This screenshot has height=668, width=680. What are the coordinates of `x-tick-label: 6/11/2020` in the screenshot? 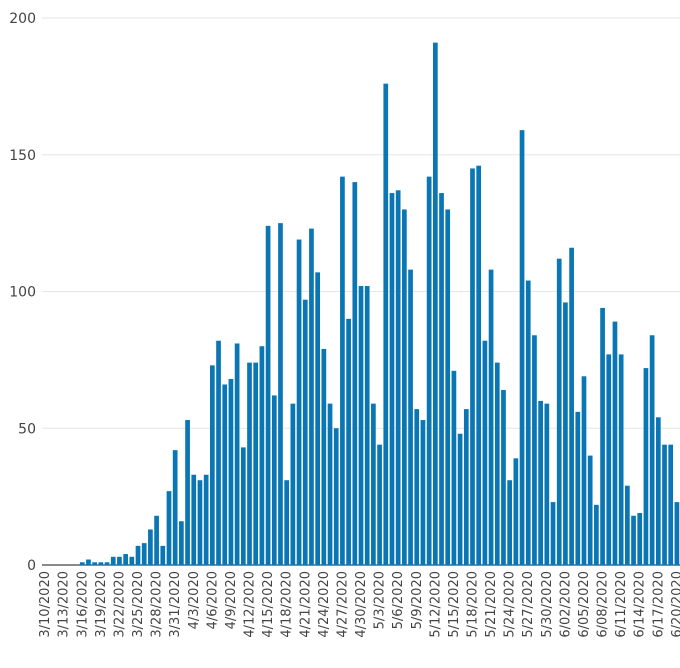 It's located at (621, 604).